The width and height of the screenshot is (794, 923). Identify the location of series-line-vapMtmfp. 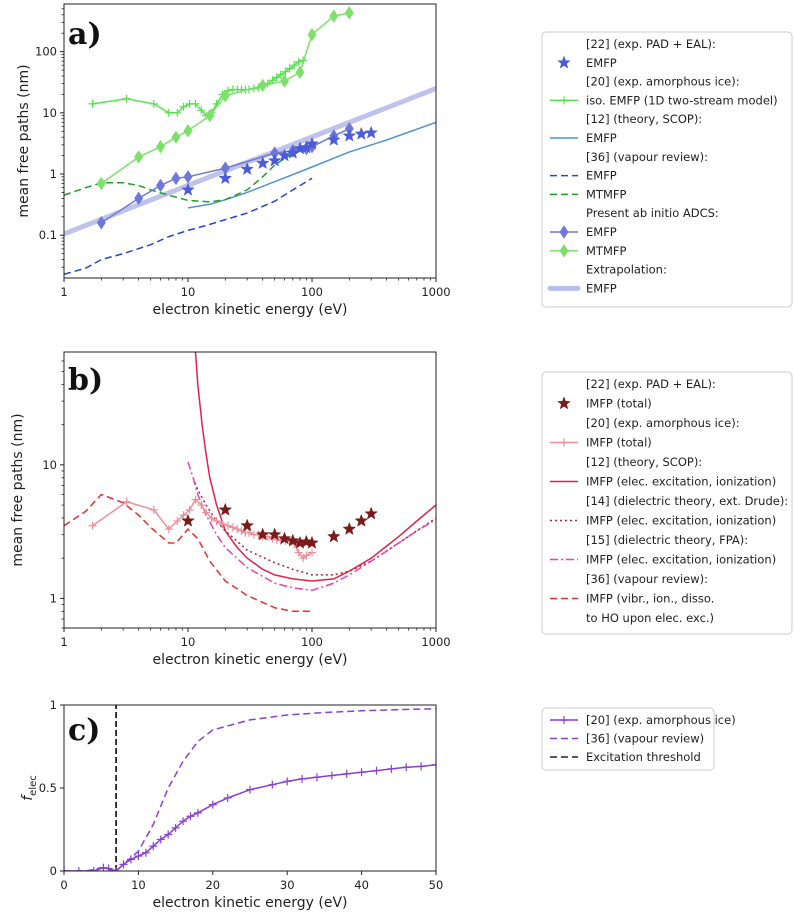
(188, 174).